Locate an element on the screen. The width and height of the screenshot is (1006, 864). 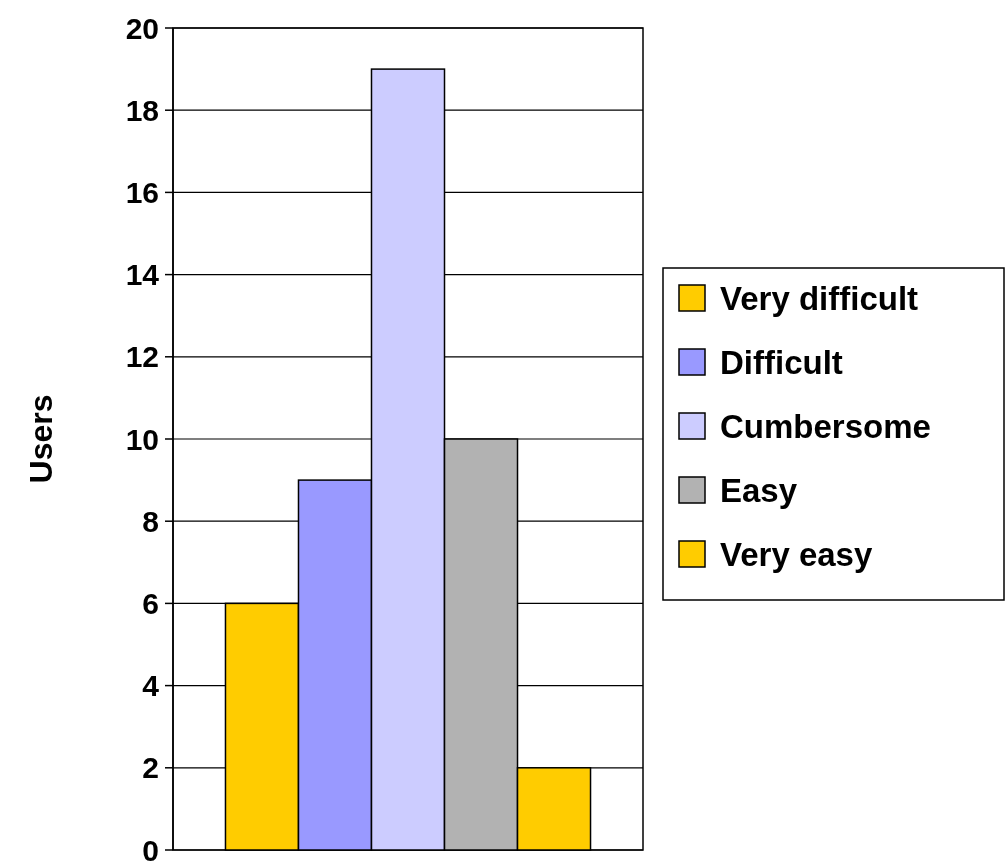
legend-label: Very easy is located at coordinates (796, 554).